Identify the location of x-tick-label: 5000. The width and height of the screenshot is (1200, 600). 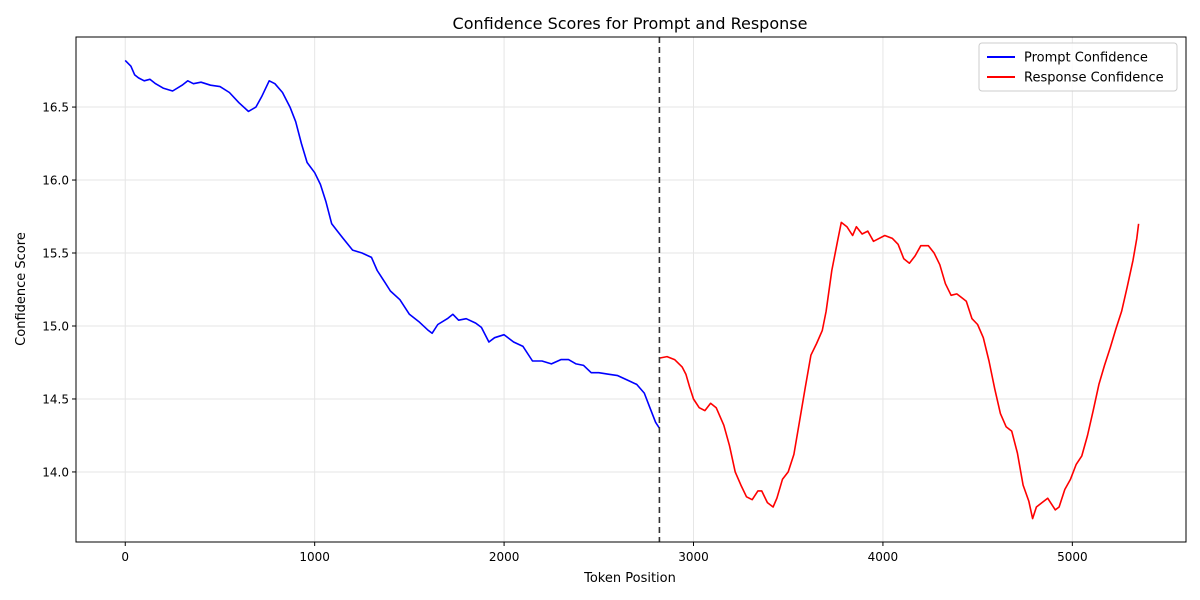
(1072, 557).